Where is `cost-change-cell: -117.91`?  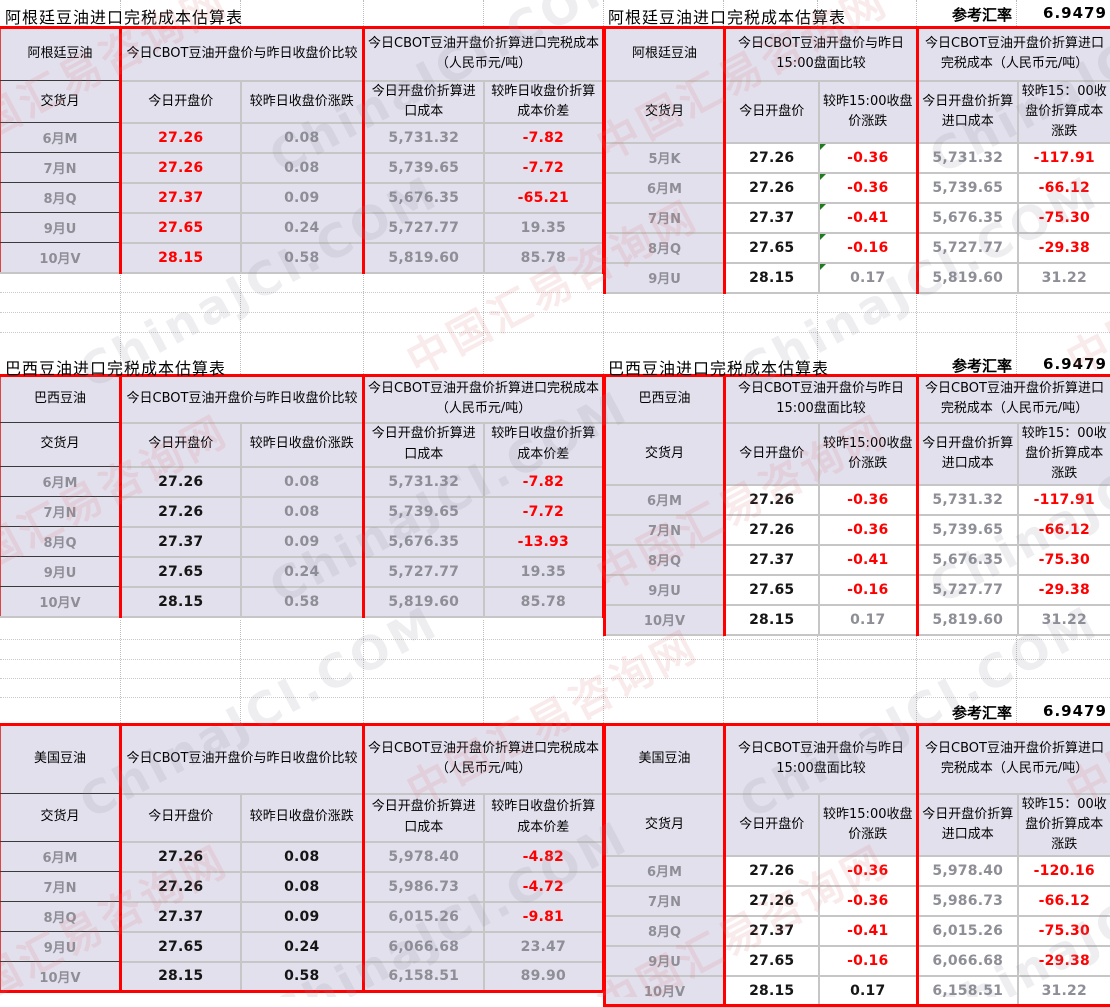 cost-change-cell: -117.91 is located at coordinates (1064, 158).